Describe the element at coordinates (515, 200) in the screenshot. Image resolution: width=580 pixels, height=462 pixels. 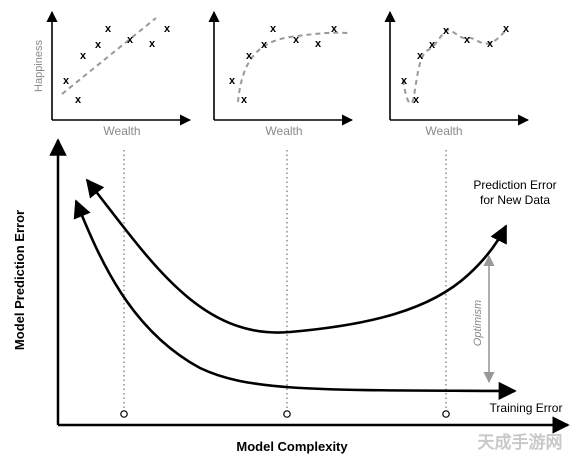
I see `prediction-error-label-2: for New Data` at that location.